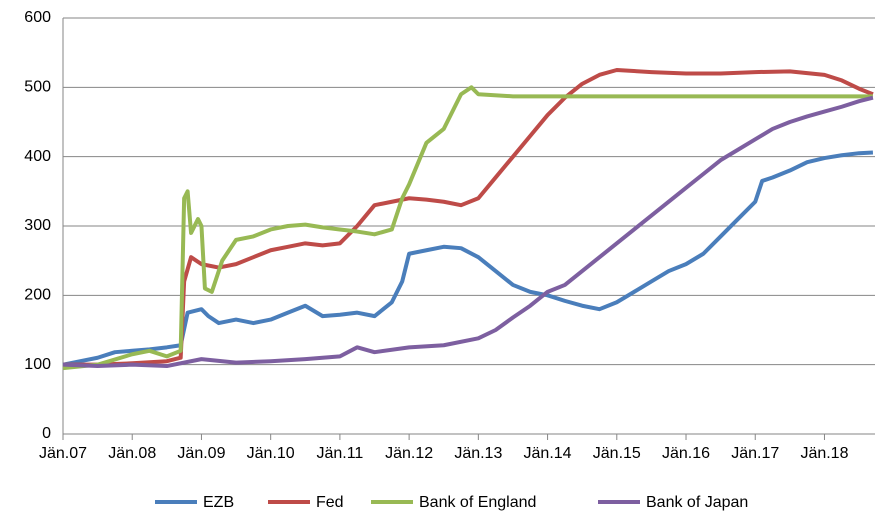 This screenshot has height=517, width=875. What do you see at coordinates (478, 453) in the screenshot?
I see `x-tick-label: Jän.13` at bounding box center [478, 453].